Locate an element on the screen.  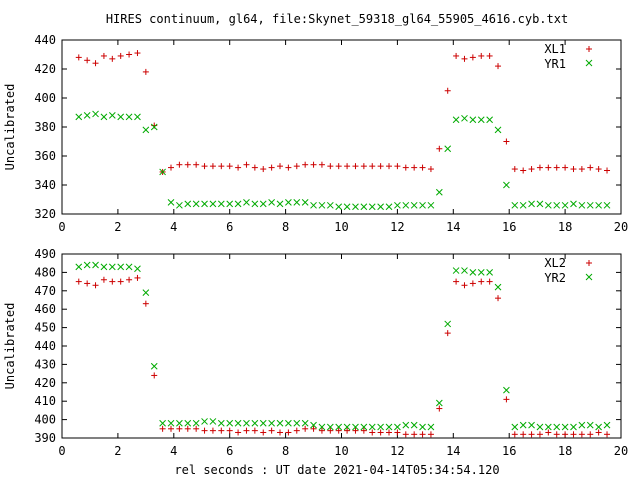
y-tick-label: 440 is located at coordinates (45, 40).